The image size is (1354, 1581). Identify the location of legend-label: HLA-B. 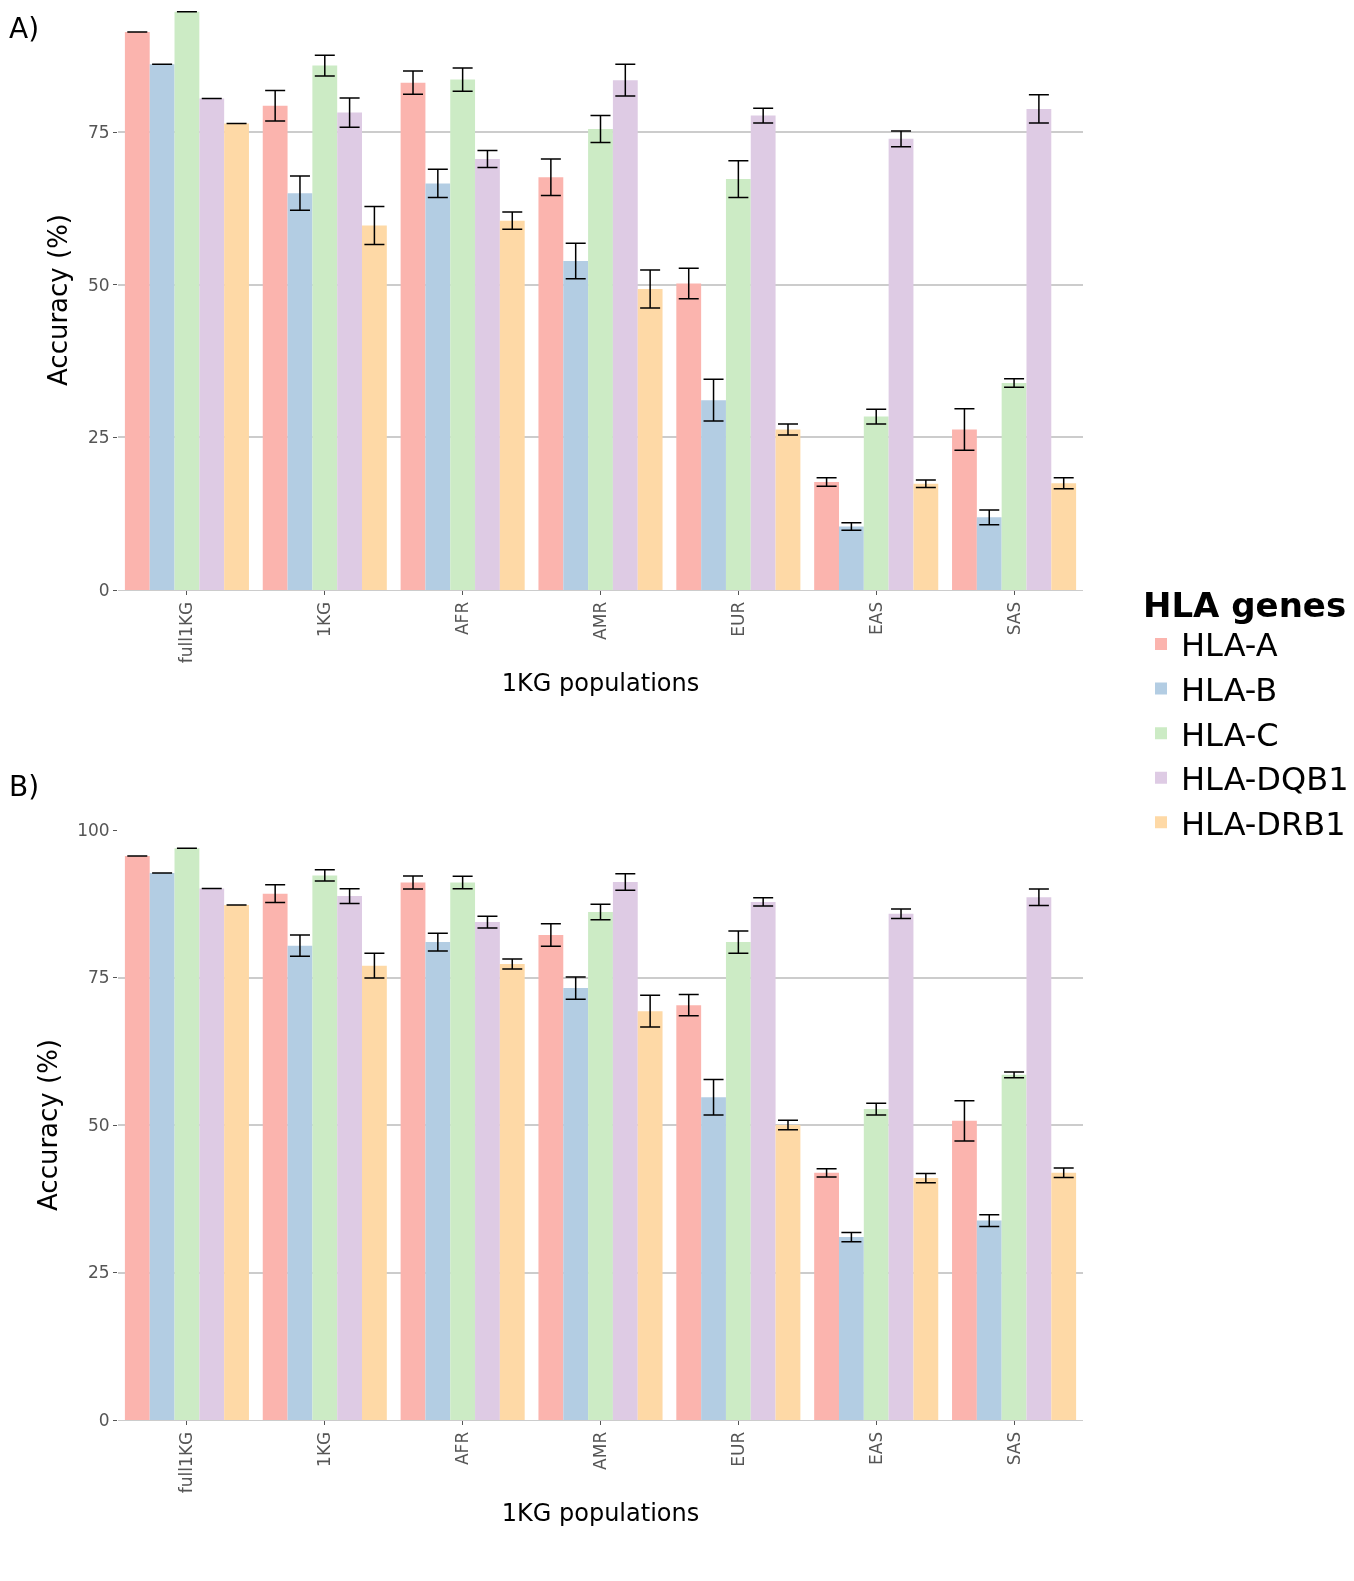
(1229, 690).